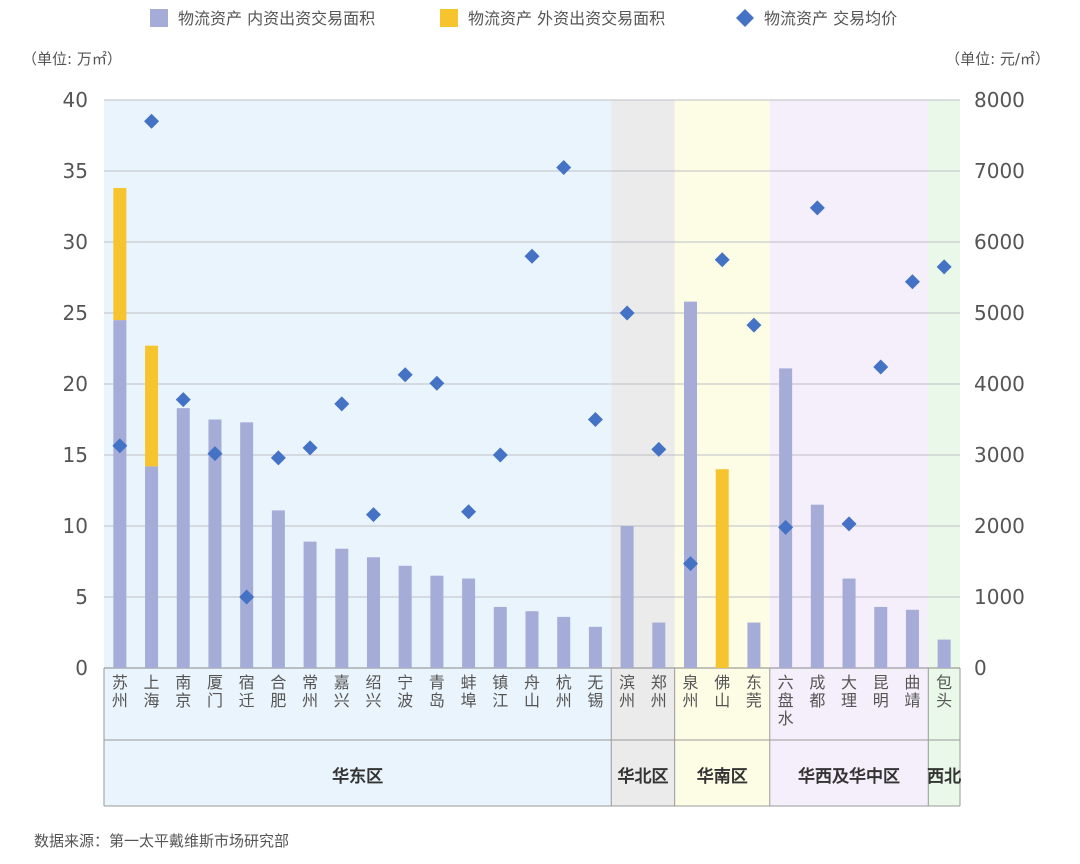 Image resolution: width=1080 pixels, height=864 pixels. I want to click on category-label: 宿迁, so click(247, 691).